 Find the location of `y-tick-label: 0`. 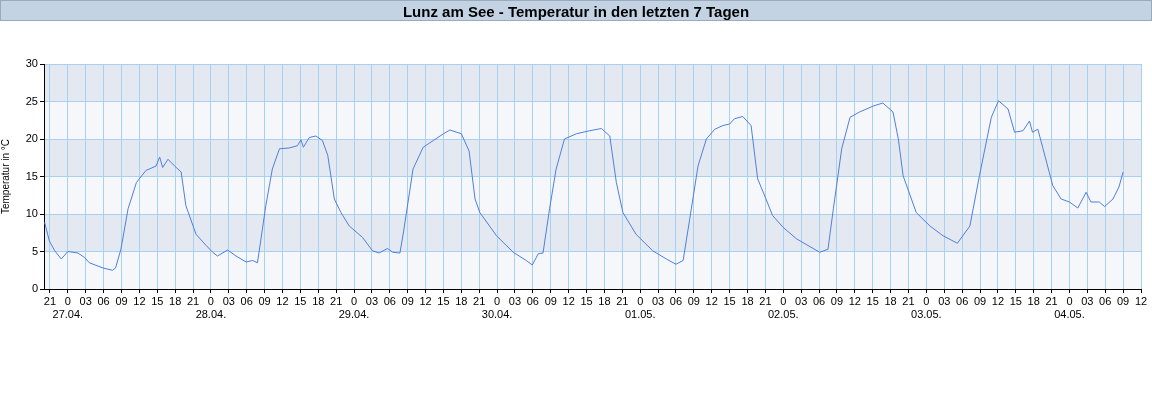

y-tick-label: 0 is located at coordinates (34, 288).